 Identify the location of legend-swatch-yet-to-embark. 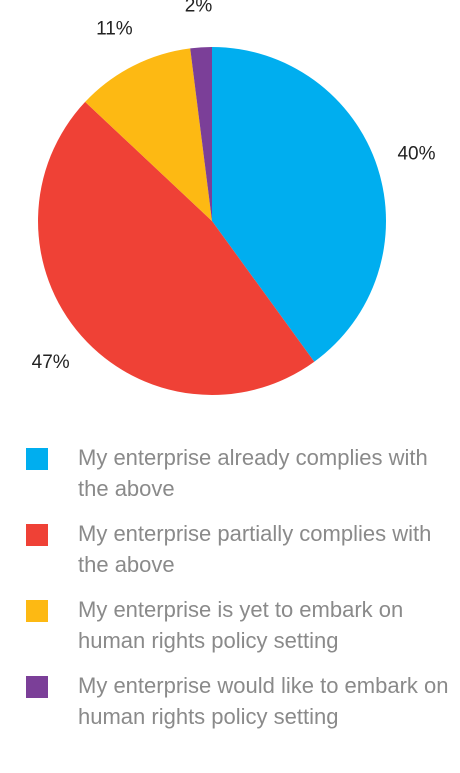
(37, 611).